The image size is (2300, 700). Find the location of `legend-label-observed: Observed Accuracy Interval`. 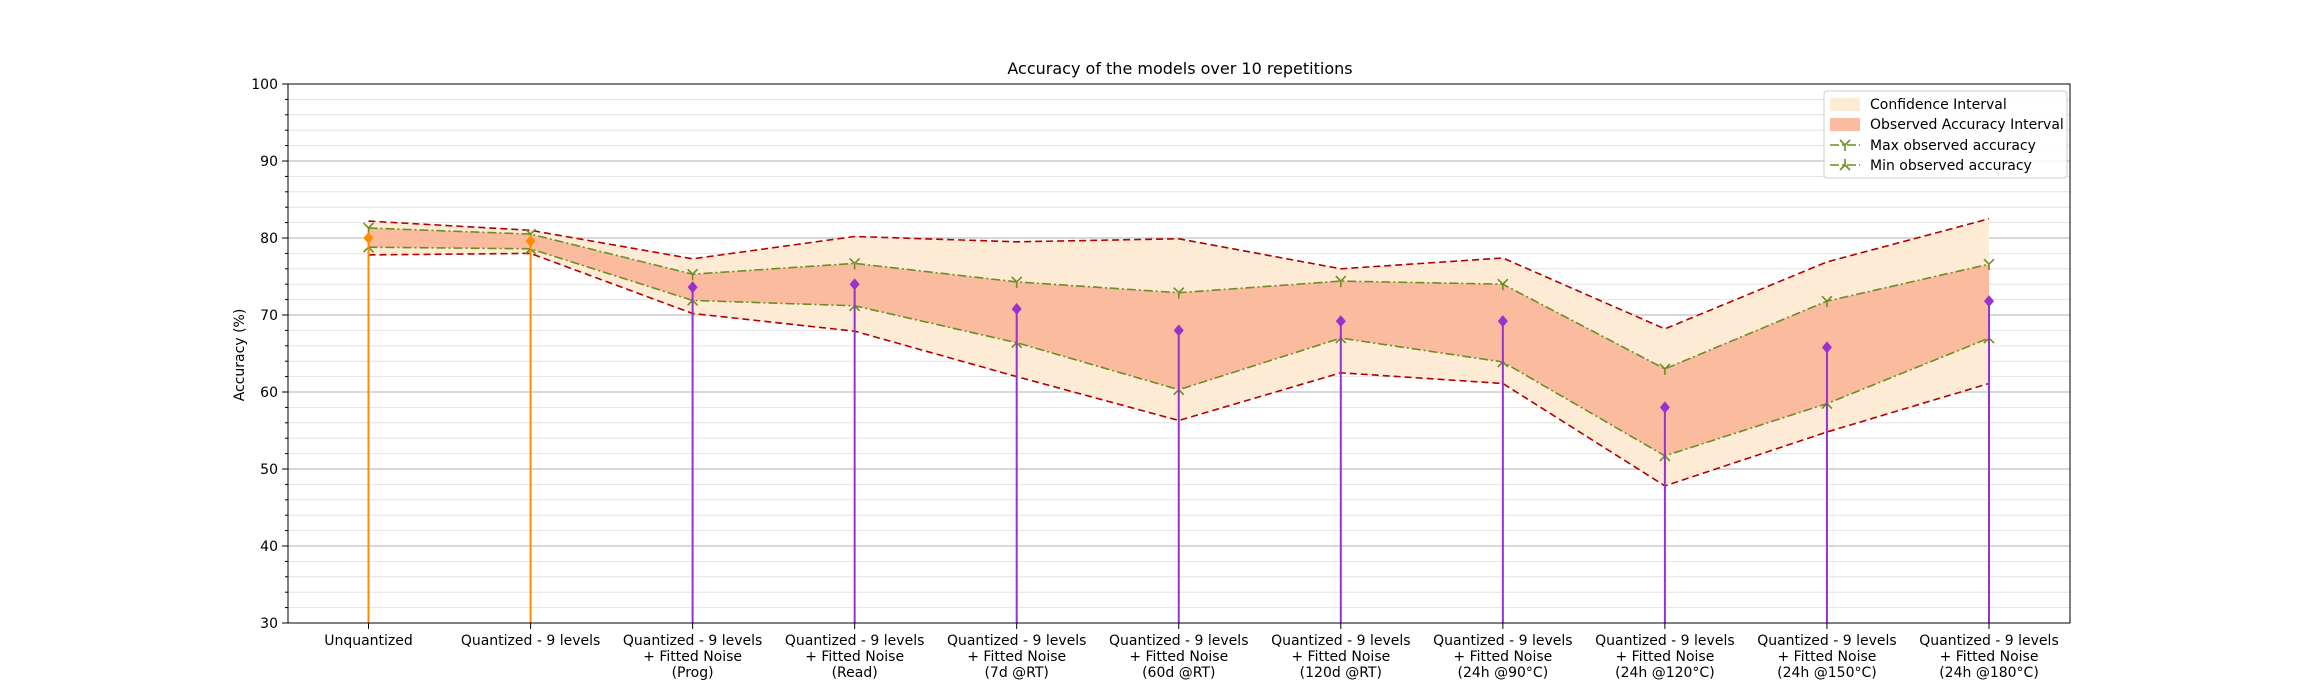

legend-label-observed: Observed Accuracy Interval is located at coordinates (1967, 125).